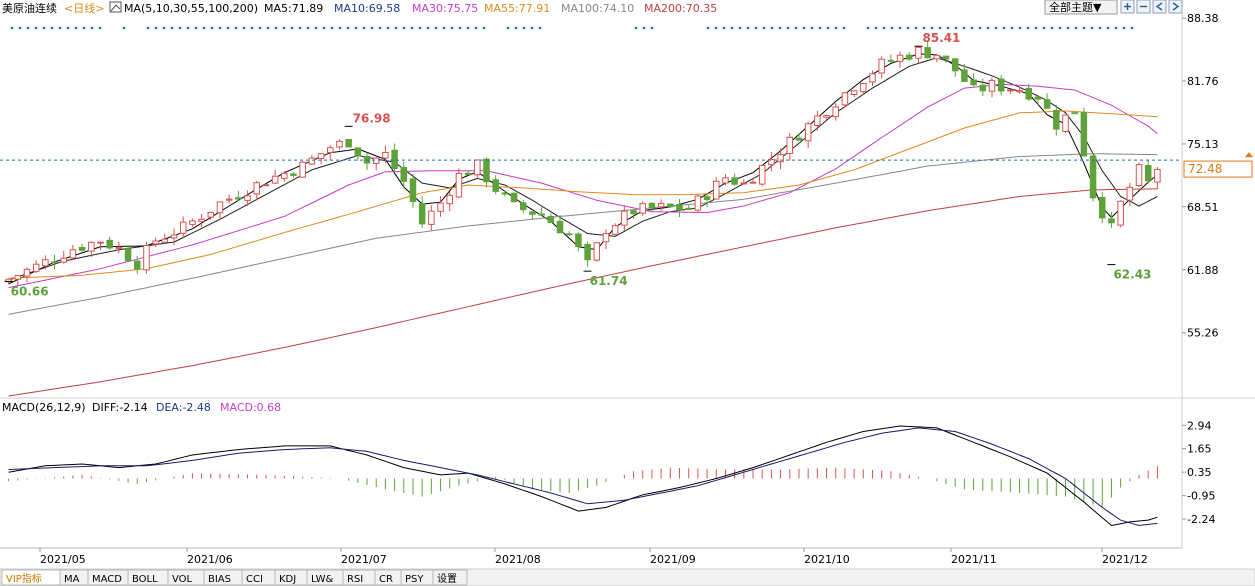 The image size is (1255, 586). Describe the element at coordinates (210, 559) in the screenshot. I see `x-tick-label: 2021/06` at that location.